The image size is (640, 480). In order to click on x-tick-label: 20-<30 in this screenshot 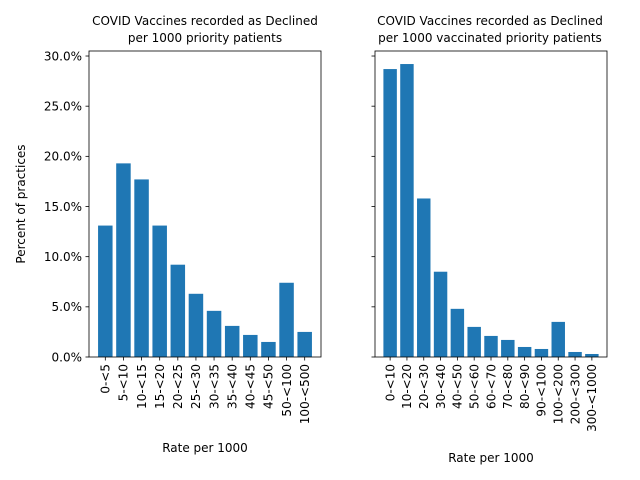, I will do `click(424, 386)`.